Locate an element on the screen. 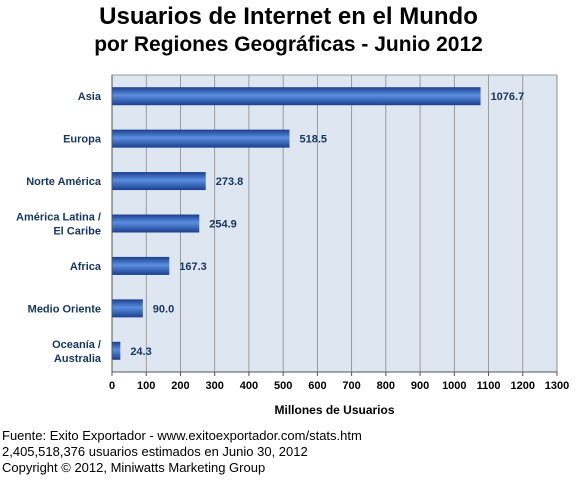 Image resolution: width=577 pixels, height=480 pixels. x-tick-label: 1000 is located at coordinates (454, 386).